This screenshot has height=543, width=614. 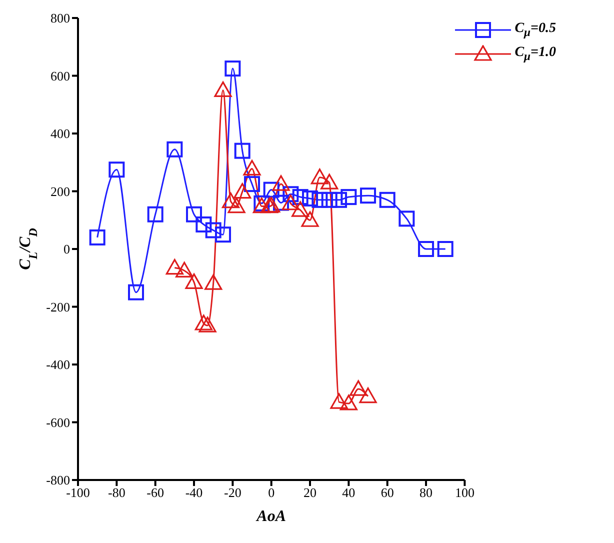 I want to click on y-tick-label: 600, so click(x=60, y=76).